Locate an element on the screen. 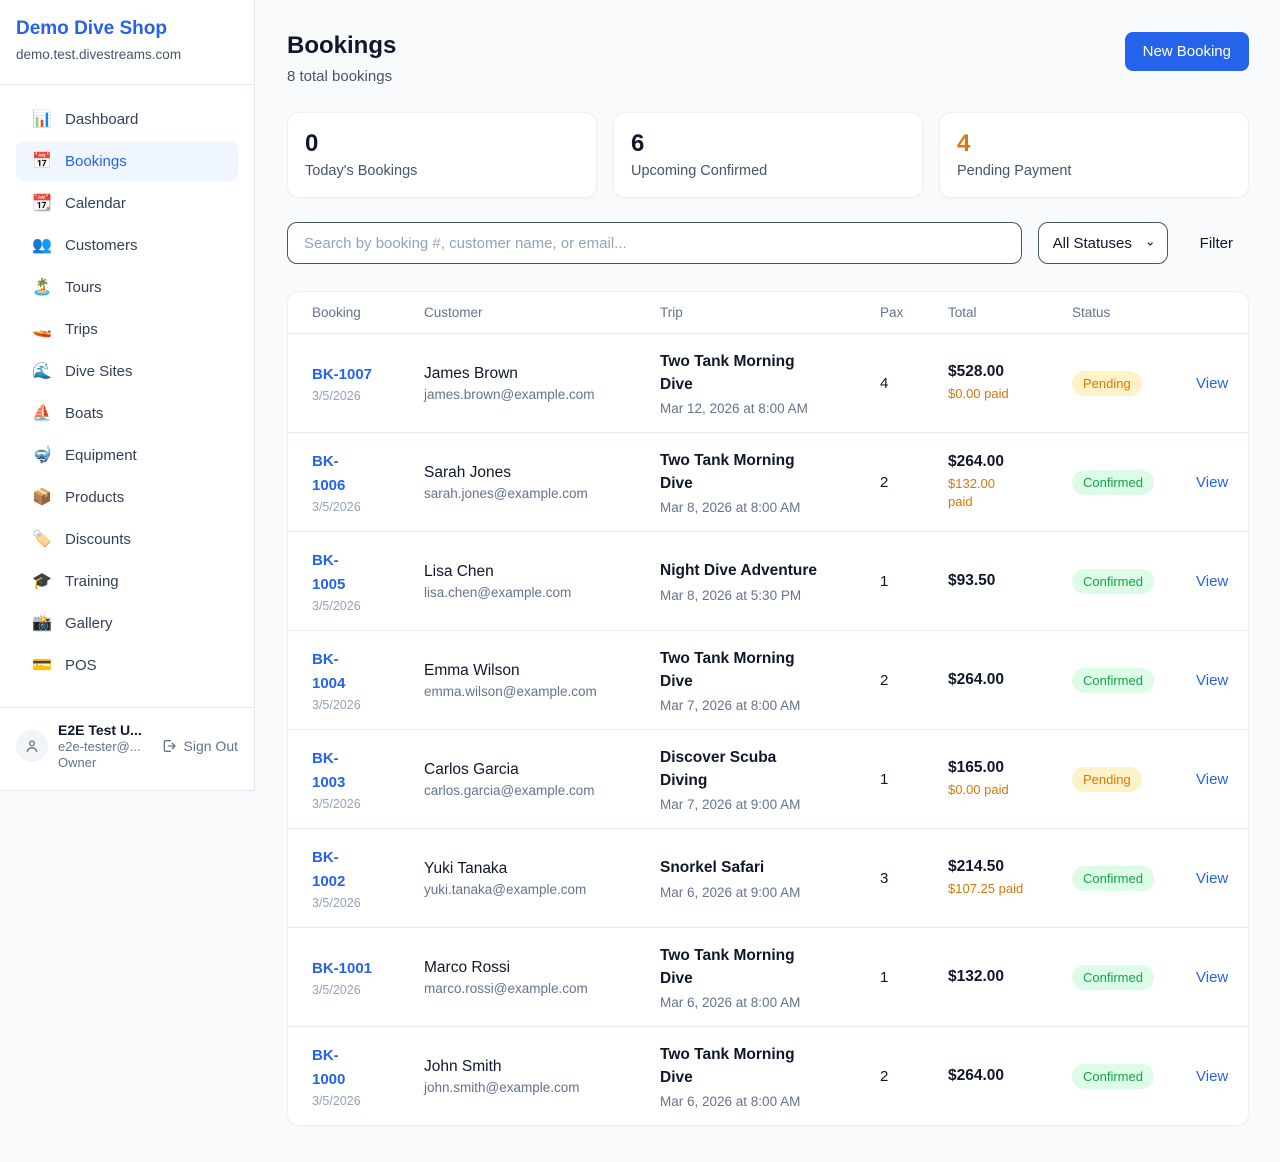 The width and height of the screenshot is (1280, 1162). sidebar-item-dashboard: 📊 Dashboard is located at coordinates (127, 119).